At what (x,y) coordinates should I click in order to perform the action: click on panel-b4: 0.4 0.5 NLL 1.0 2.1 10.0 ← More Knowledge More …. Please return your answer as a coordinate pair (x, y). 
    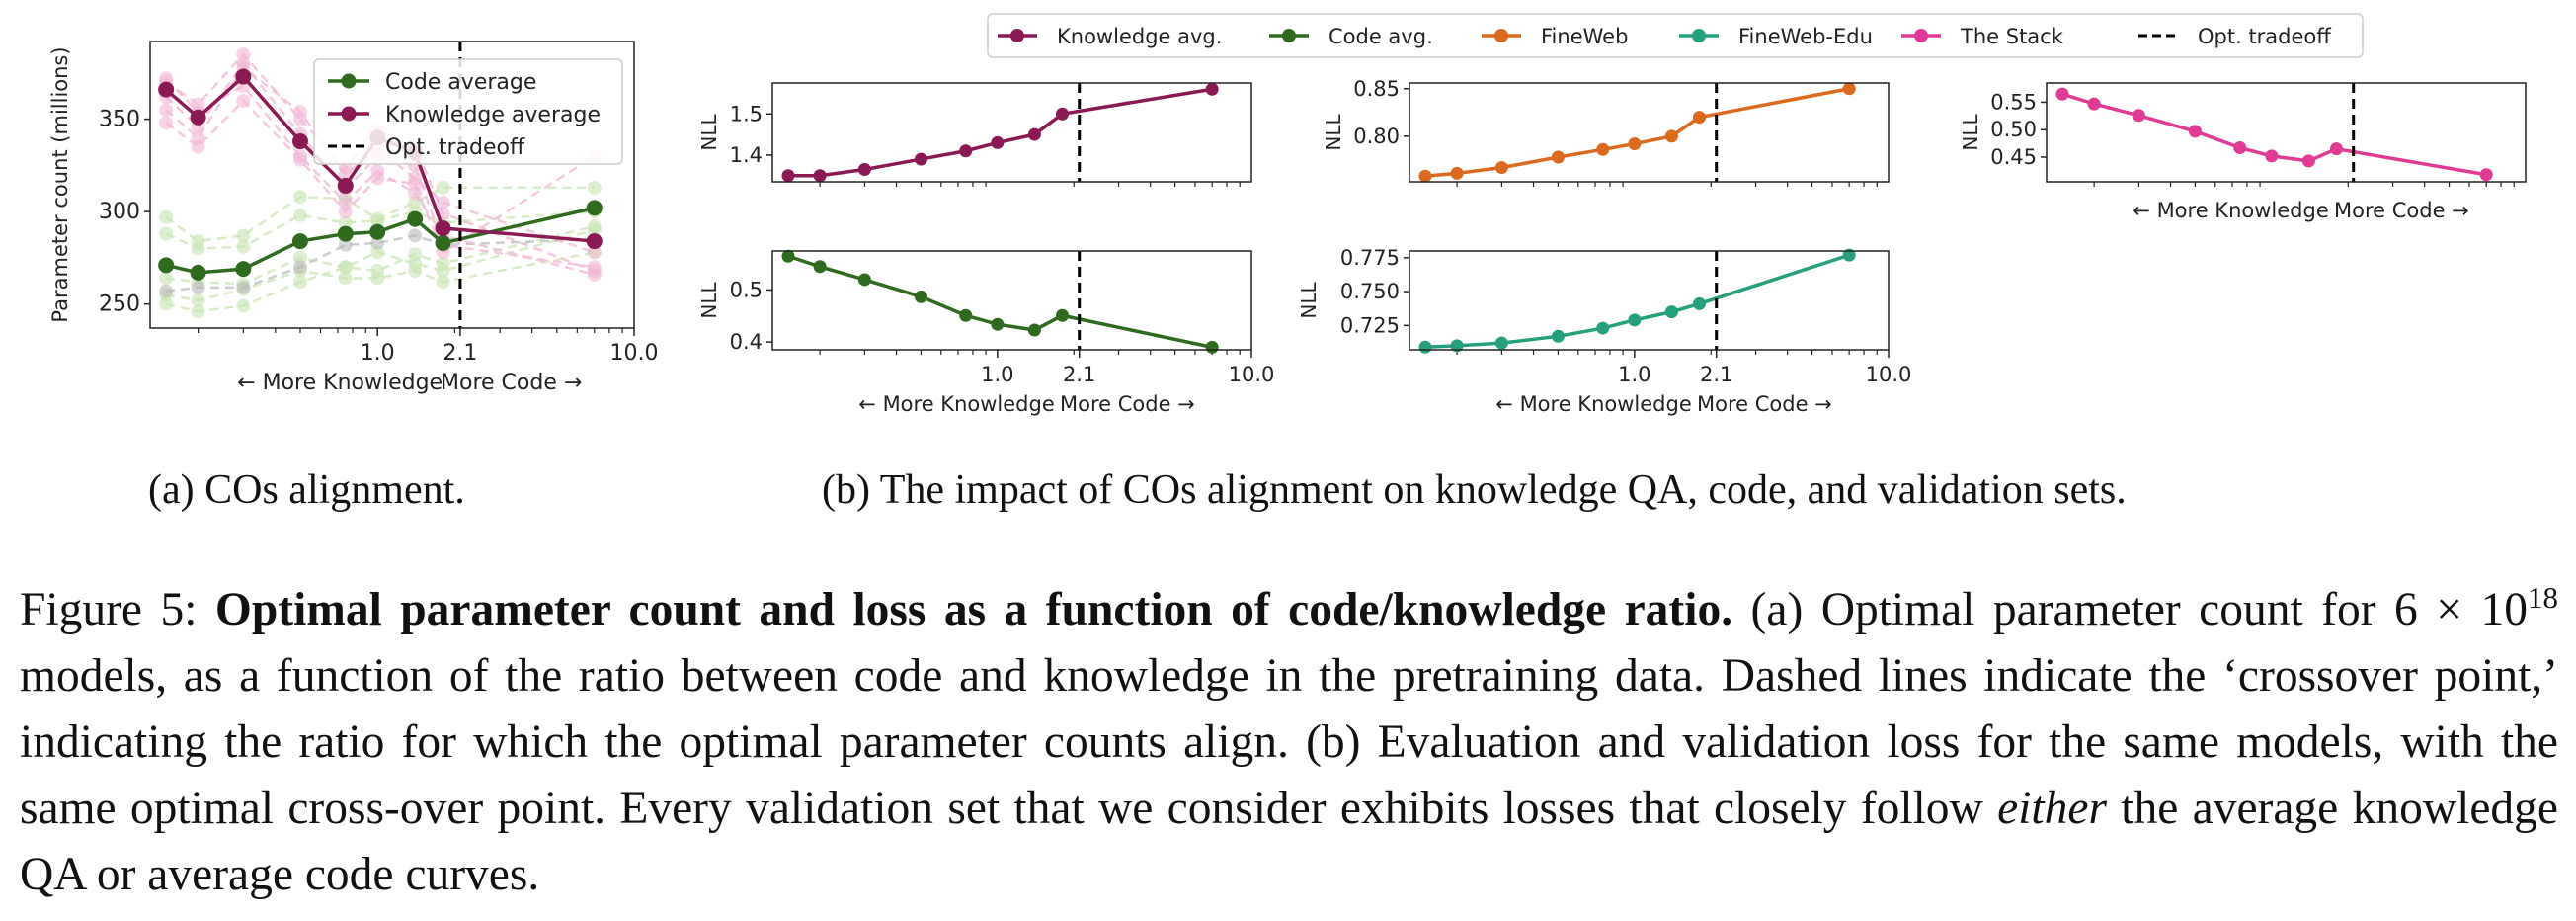
    Looking at the image, I should click on (985, 332).